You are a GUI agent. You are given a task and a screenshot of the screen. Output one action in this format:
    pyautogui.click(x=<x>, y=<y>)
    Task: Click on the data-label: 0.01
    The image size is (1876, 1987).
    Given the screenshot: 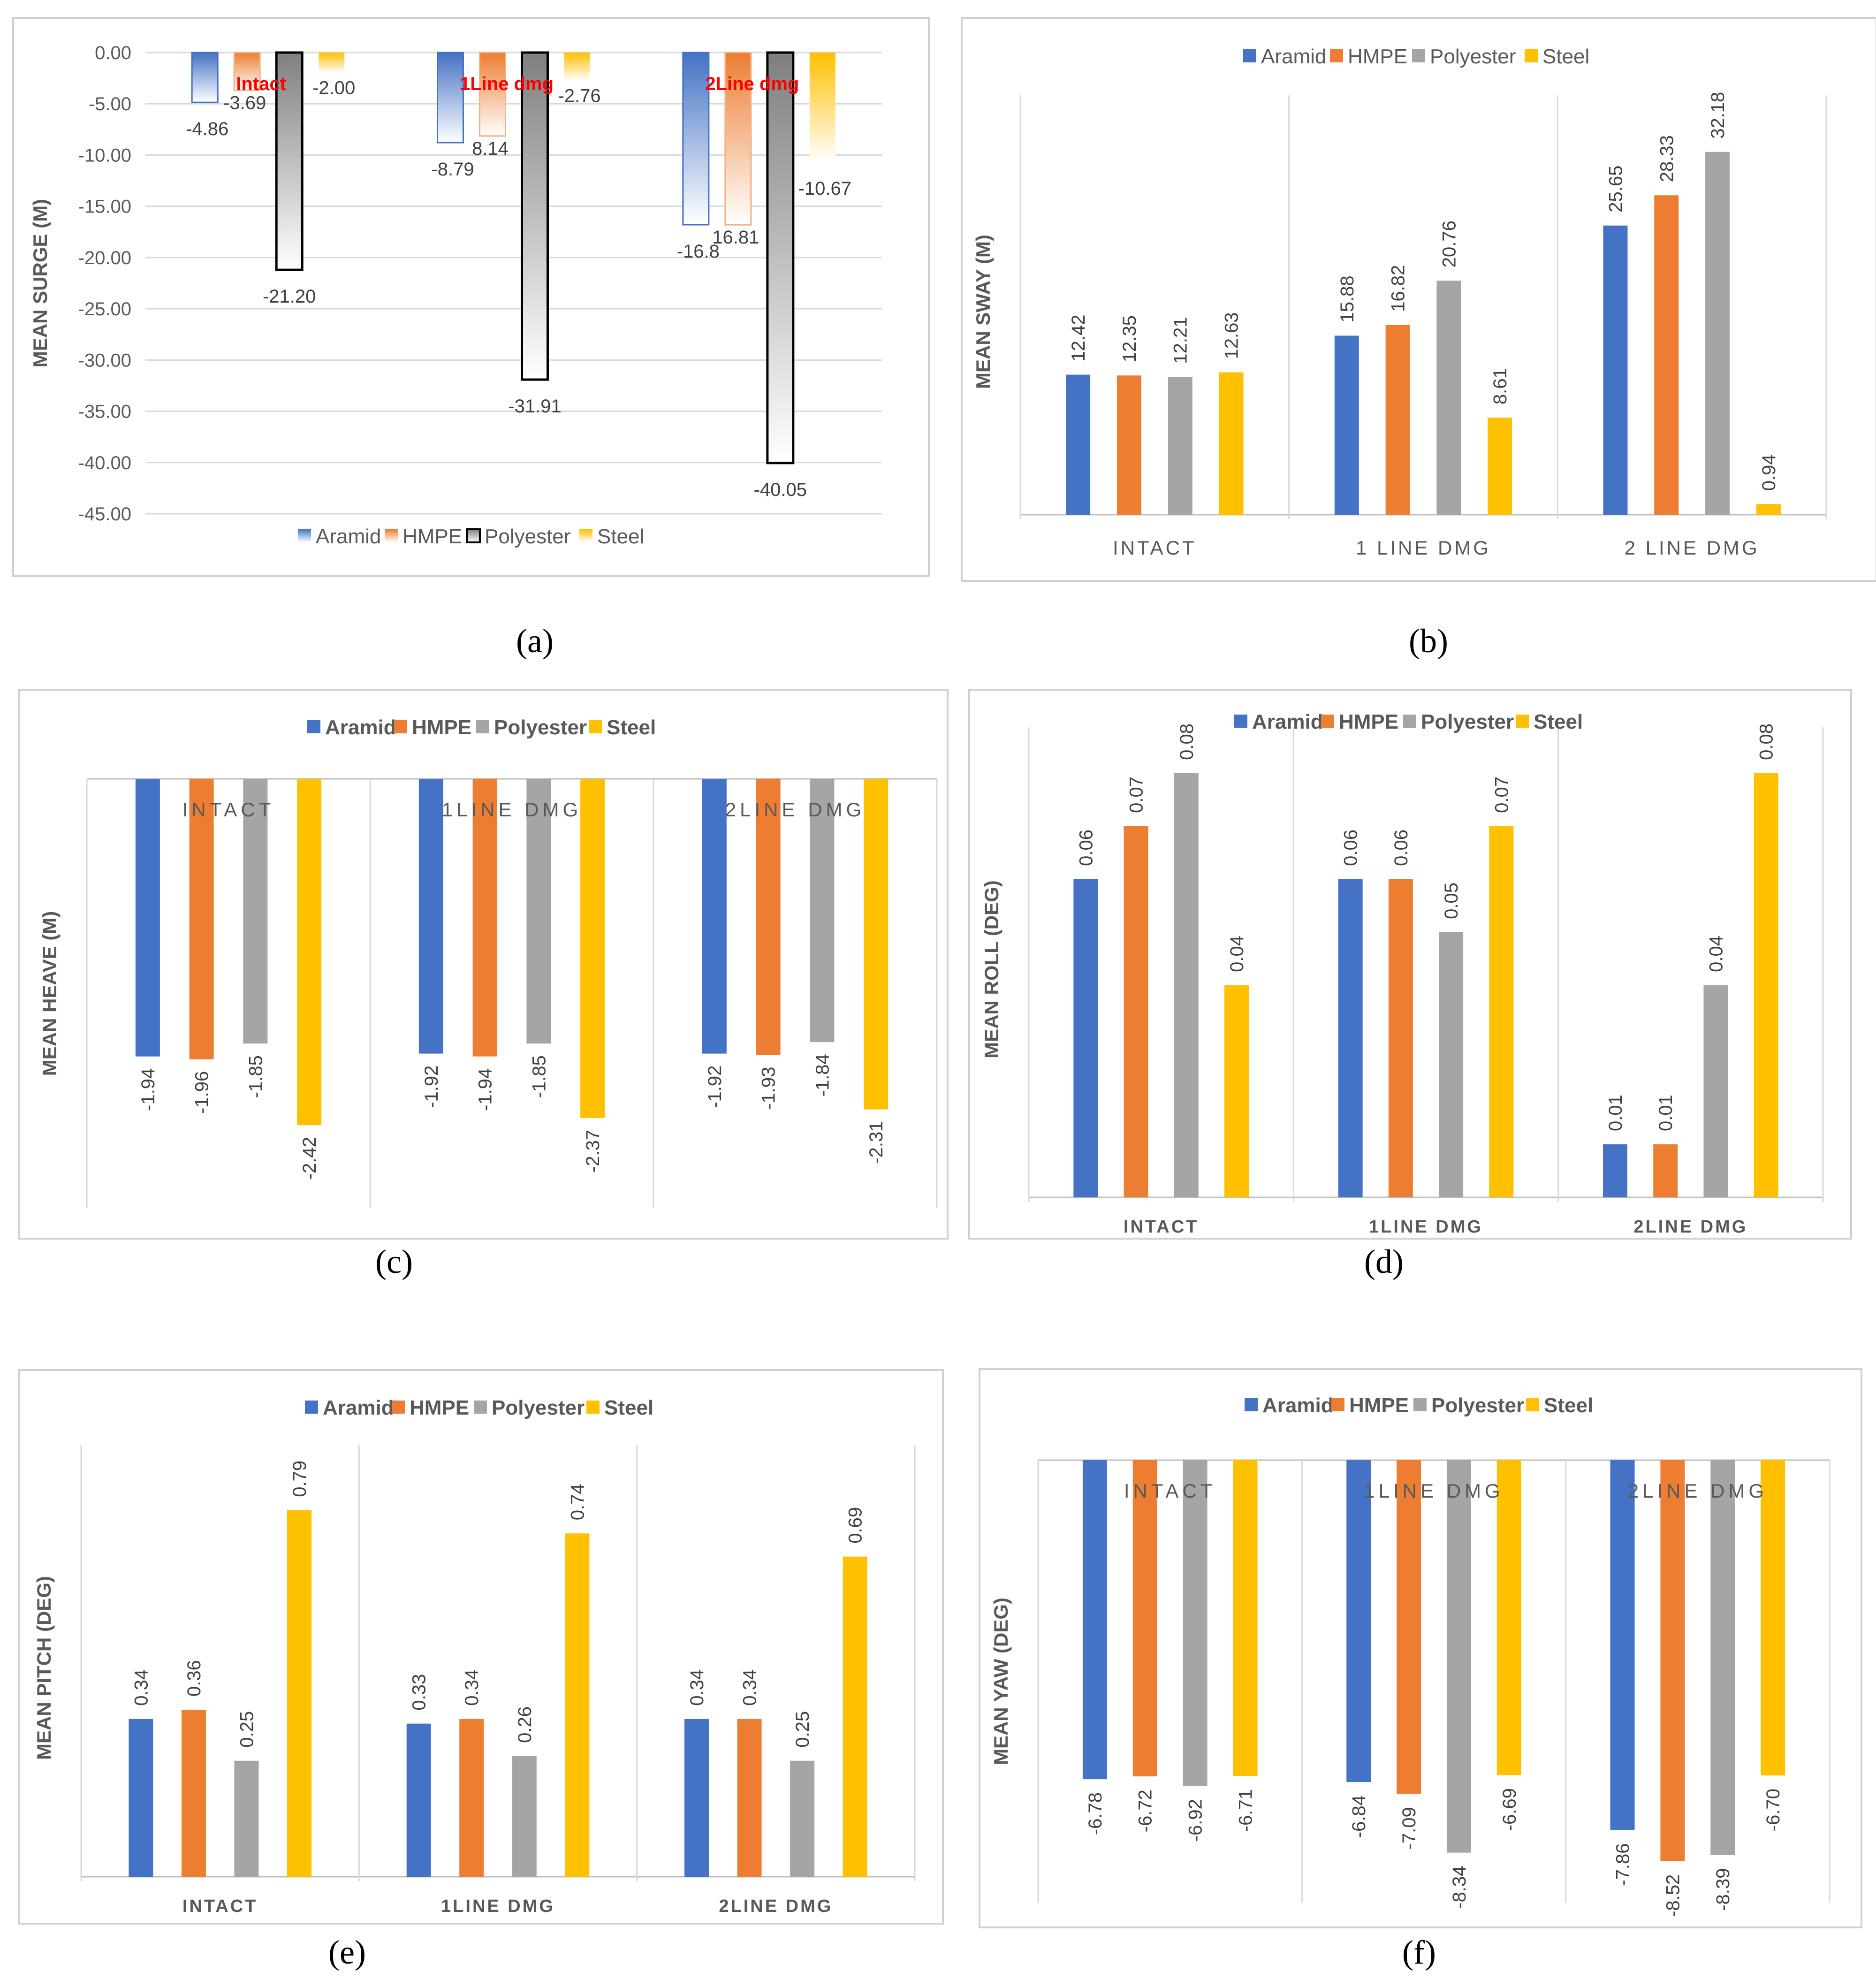 What is the action you would take?
    pyautogui.click(x=1666, y=1113)
    